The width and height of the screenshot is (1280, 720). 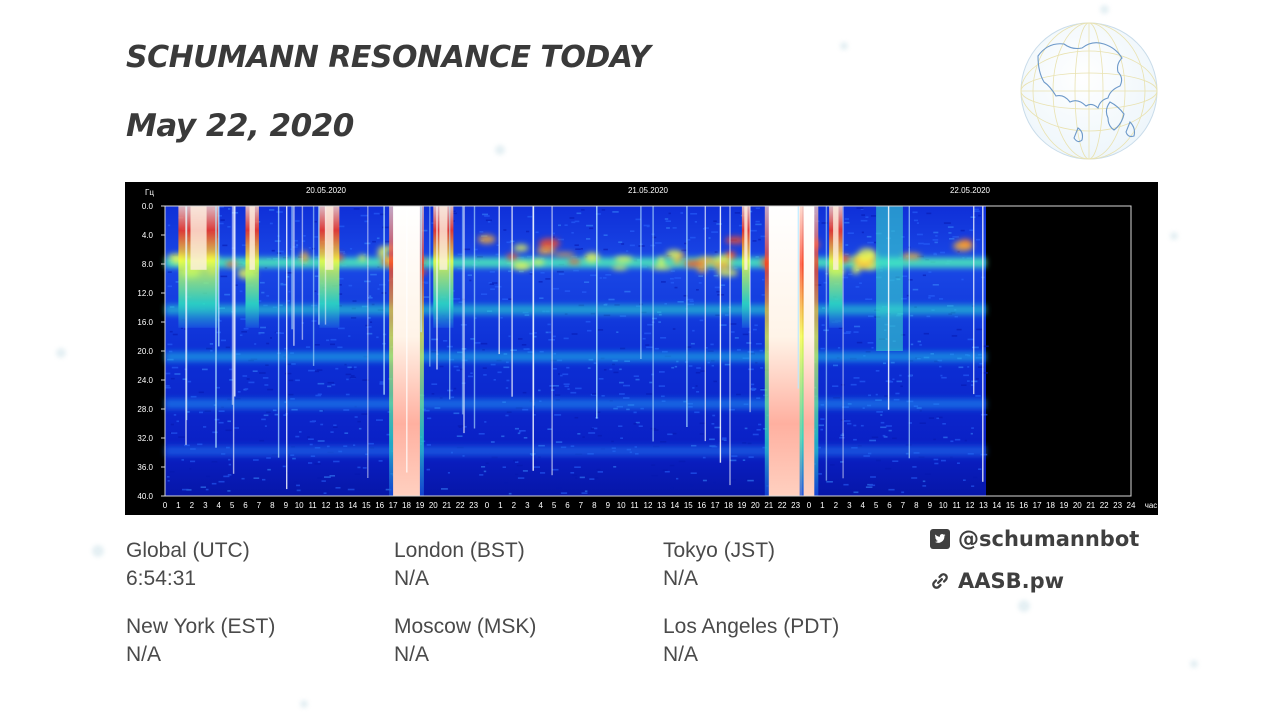 I want to click on y-tick-label: 12.0, so click(x=145, y=293).